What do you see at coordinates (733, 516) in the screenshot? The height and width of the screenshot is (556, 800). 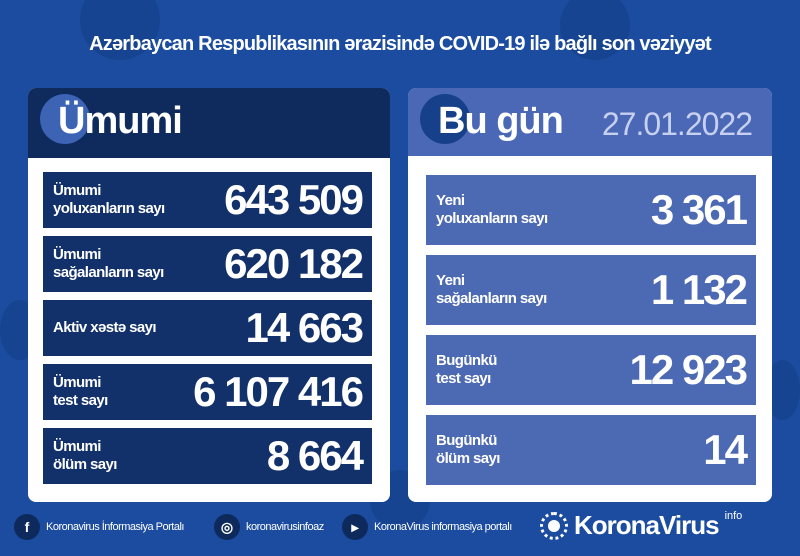 I see `logo-sup: info` at bounding box center [733, 516].